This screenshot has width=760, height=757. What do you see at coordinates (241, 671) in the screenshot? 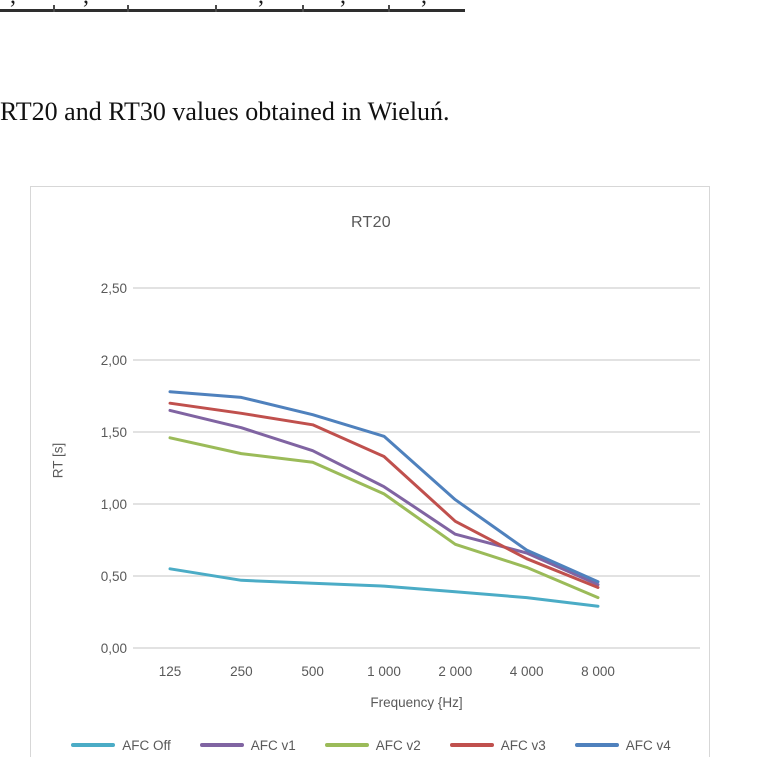
I see `x-tick-label: 250` at bounding box center [241, 671].